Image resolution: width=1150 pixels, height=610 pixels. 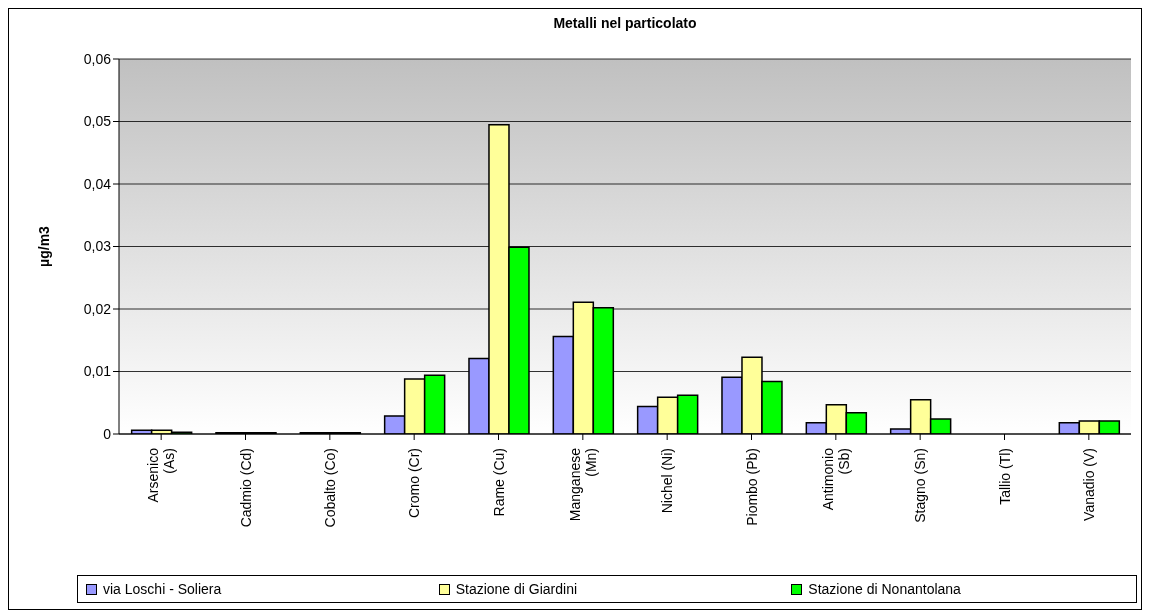 I want to click on chart-title: Metalli nel particolato, so click(x=625, y=23).